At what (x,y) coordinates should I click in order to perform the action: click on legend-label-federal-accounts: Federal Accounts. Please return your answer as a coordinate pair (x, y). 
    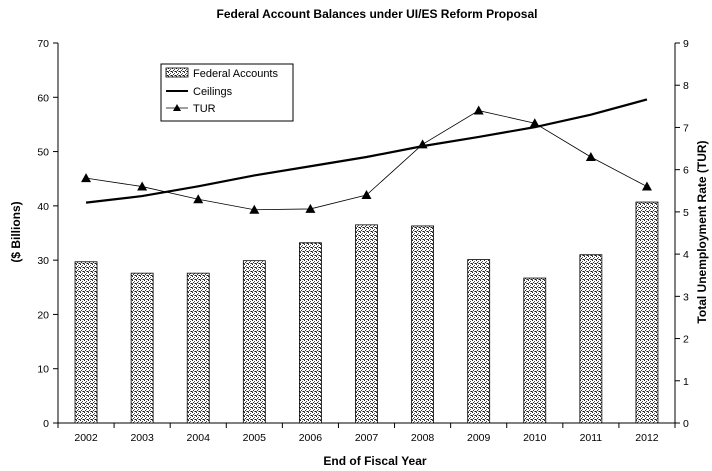
    Looking at the image, I should click on (235, 74).